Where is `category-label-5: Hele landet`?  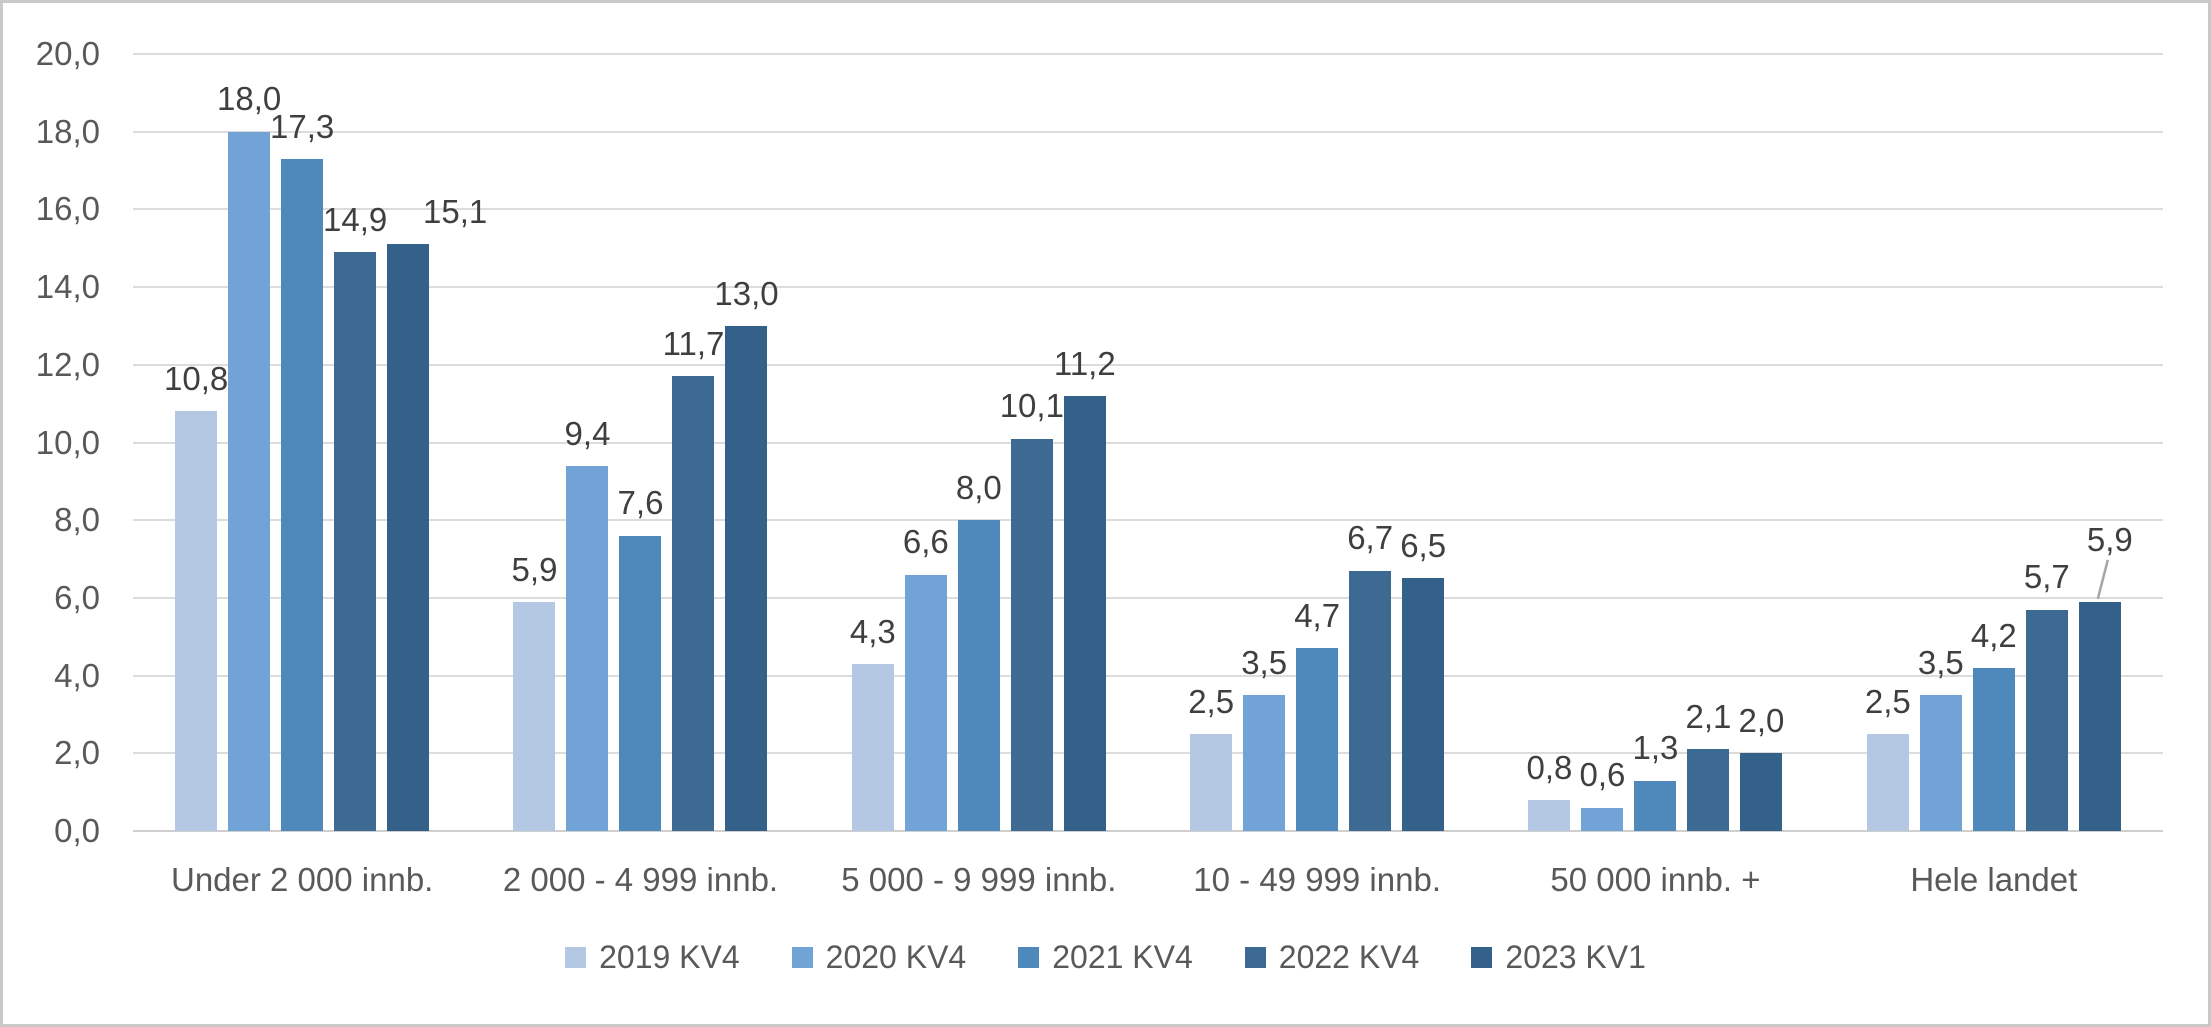 category-label-5: Hele landet is located at coordinates (1994, 879).